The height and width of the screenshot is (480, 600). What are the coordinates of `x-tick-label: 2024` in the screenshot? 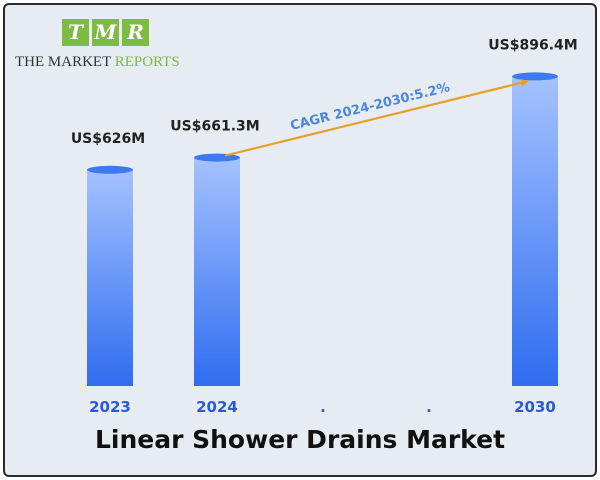 It's located at (217, 407).